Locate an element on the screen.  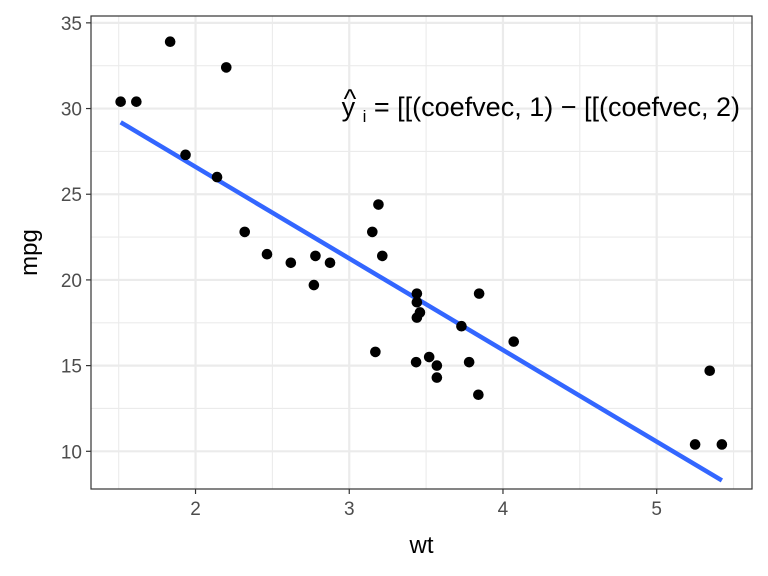
annotation-hat: ^ is located at coordinates (350, 99).